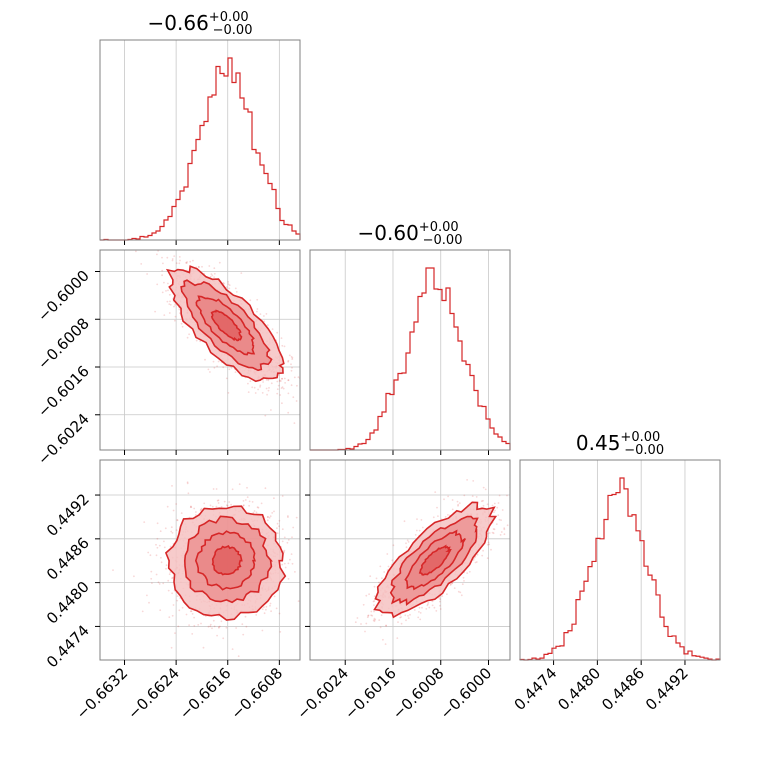  Describe the element at coordinates (233, 30) in the screenshot. I see `title-minus: −0.00` at that location.